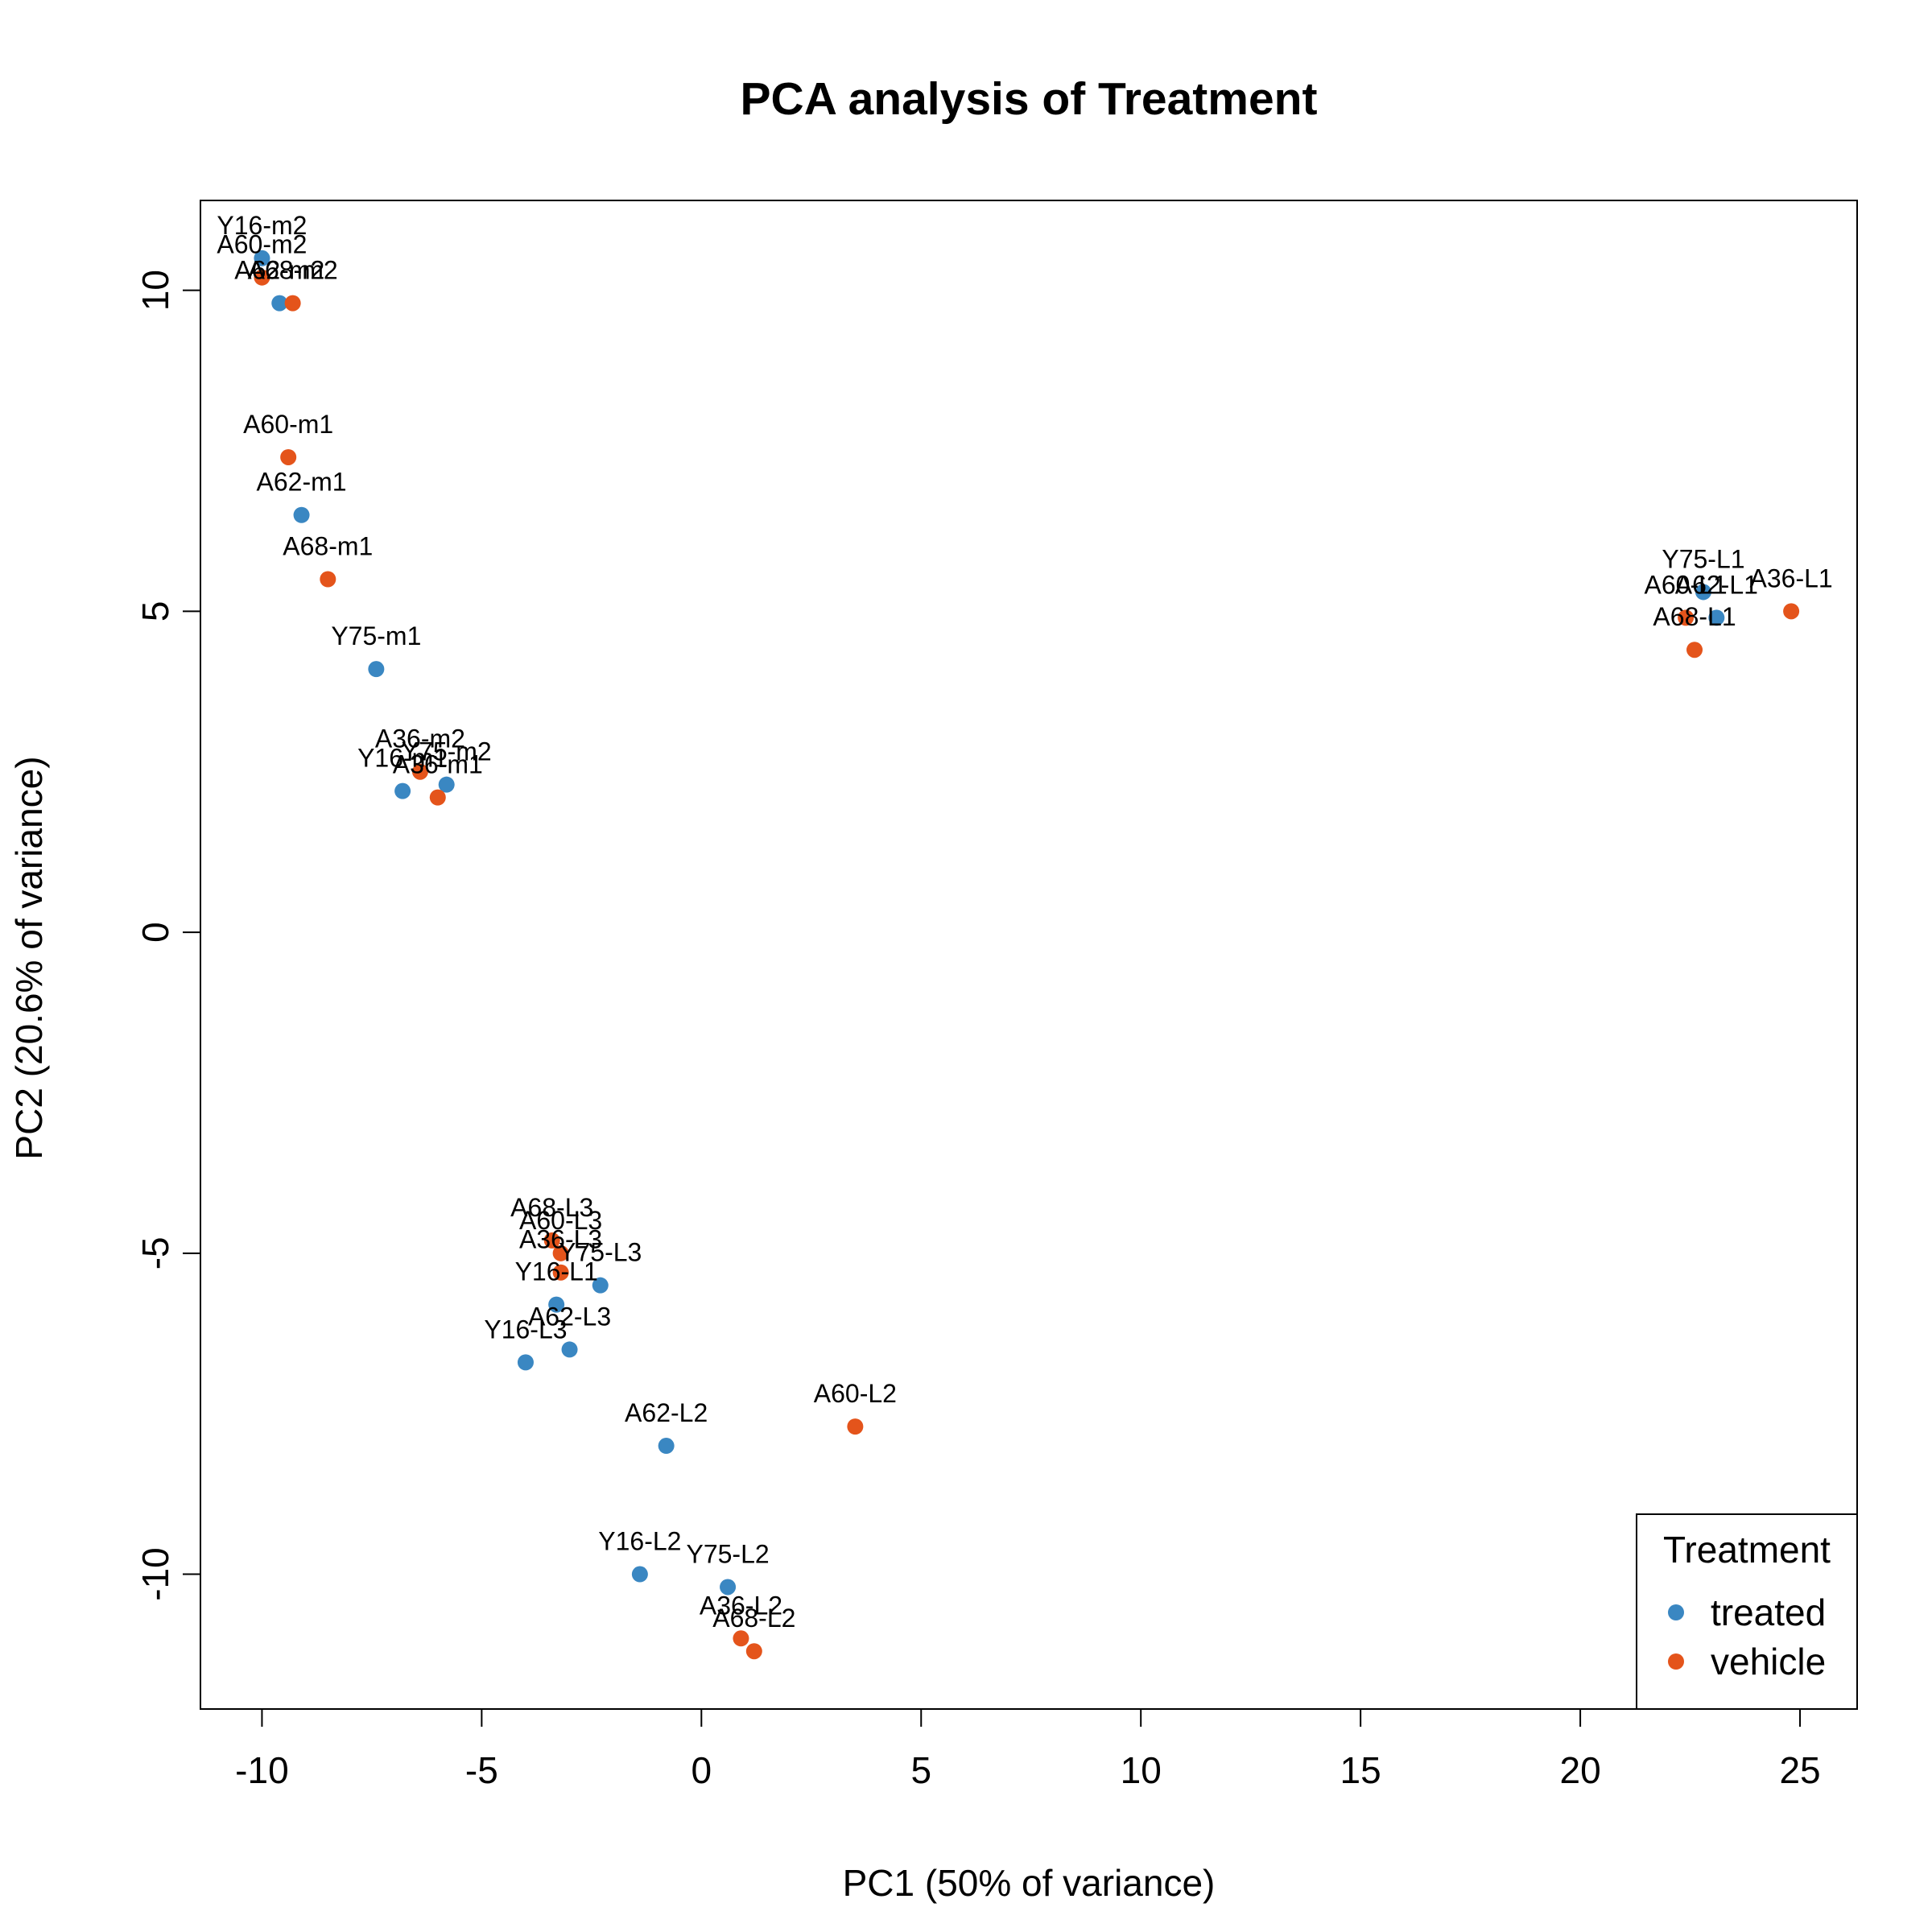 This screenshot has height=1932, width=1932. What do you see at coordinates (293, 270) in the screenshot?
I see `point-label: A68-m2` at bounding box center [293, 270].